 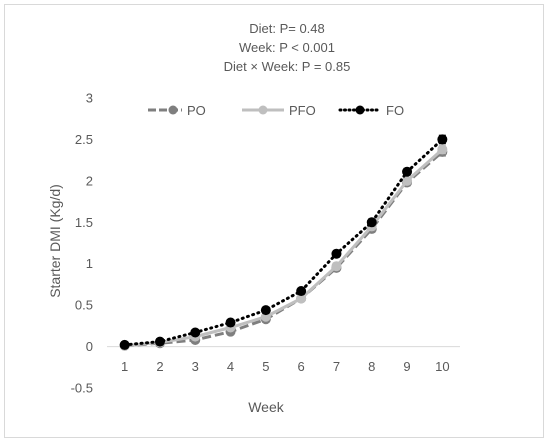 I want to click on y-tick-label: 1.5, so click(x=84, y=222).